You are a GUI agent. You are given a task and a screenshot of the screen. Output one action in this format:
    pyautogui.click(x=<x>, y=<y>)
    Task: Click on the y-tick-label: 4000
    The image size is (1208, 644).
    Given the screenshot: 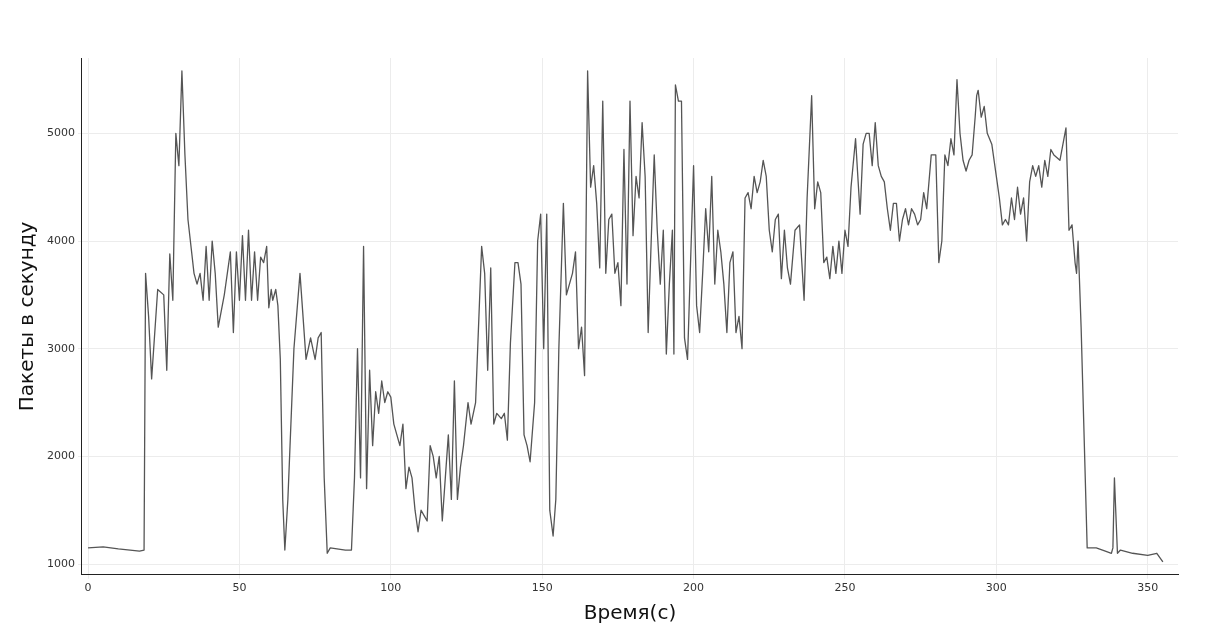 What is the action you would take?
    pyautogui.click(x=60, y=240)
    